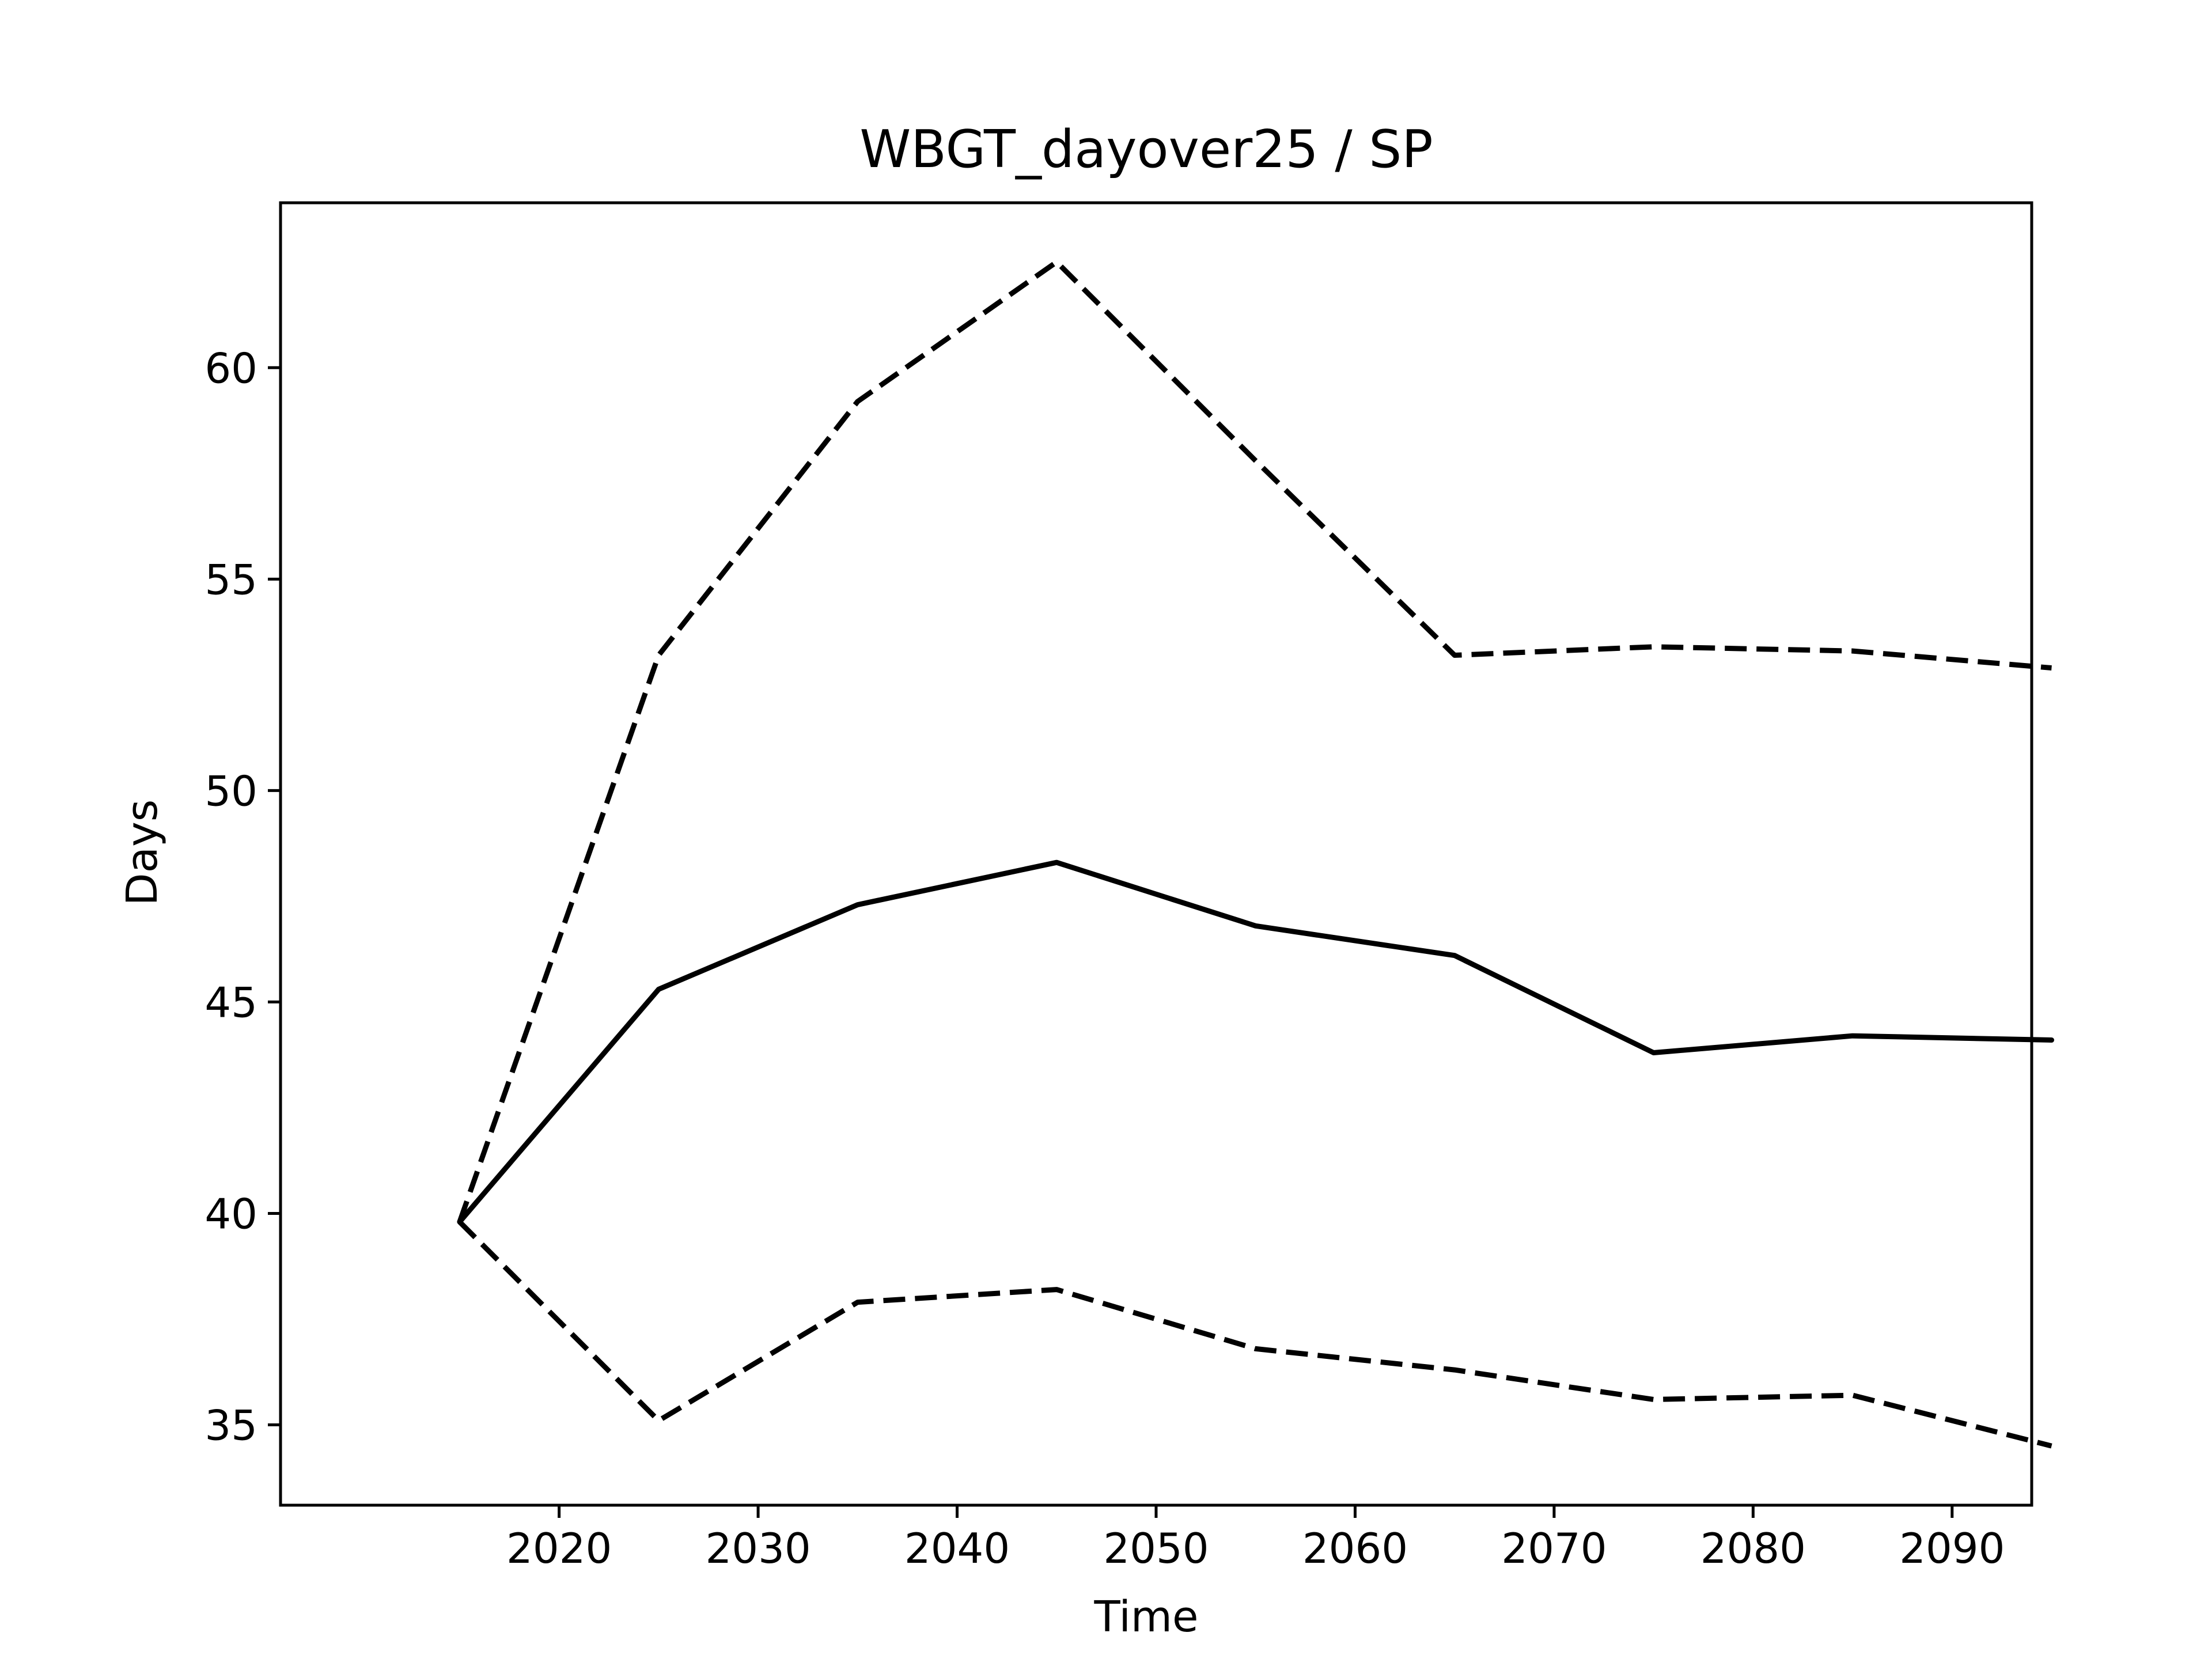  What do you see at coordinates (757, 1548) in the screenshot?
I see `x-tick-label: 2030` at bounding box center [757, 1548].